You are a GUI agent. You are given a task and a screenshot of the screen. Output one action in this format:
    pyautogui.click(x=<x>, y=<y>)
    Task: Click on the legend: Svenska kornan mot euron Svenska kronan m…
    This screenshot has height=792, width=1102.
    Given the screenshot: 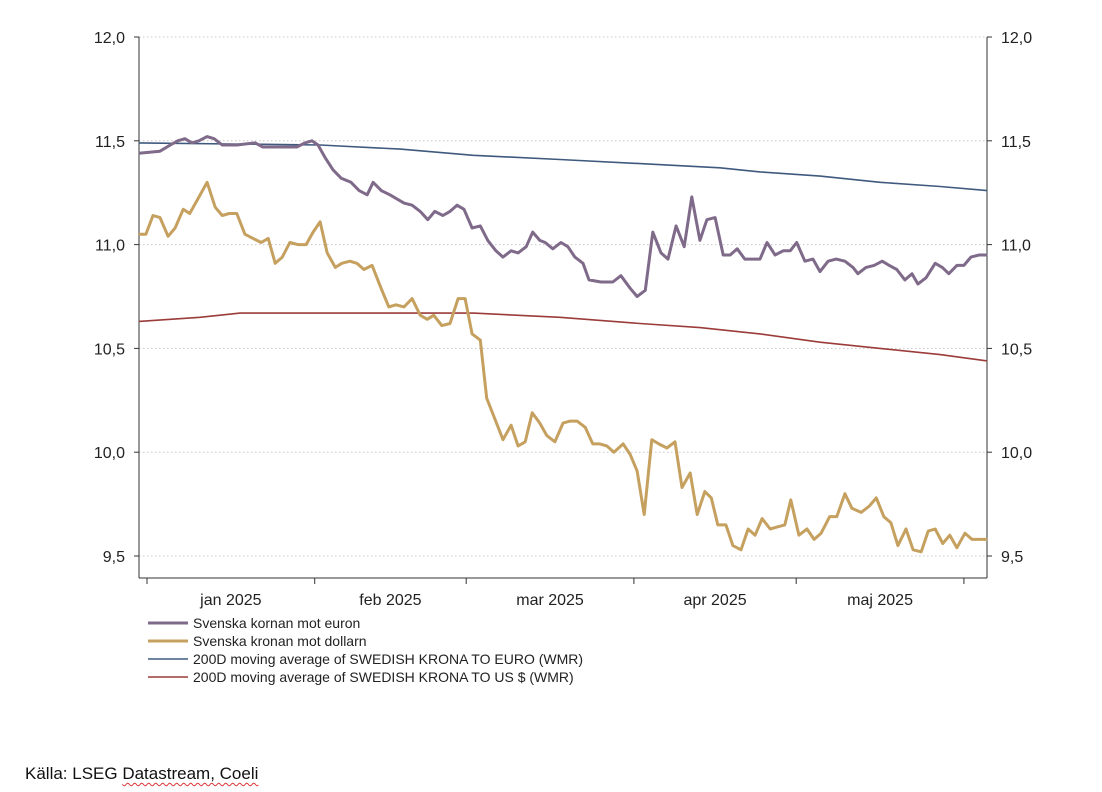 What is the action you would take?
    pyautogui.click(x=365, y=650)
    